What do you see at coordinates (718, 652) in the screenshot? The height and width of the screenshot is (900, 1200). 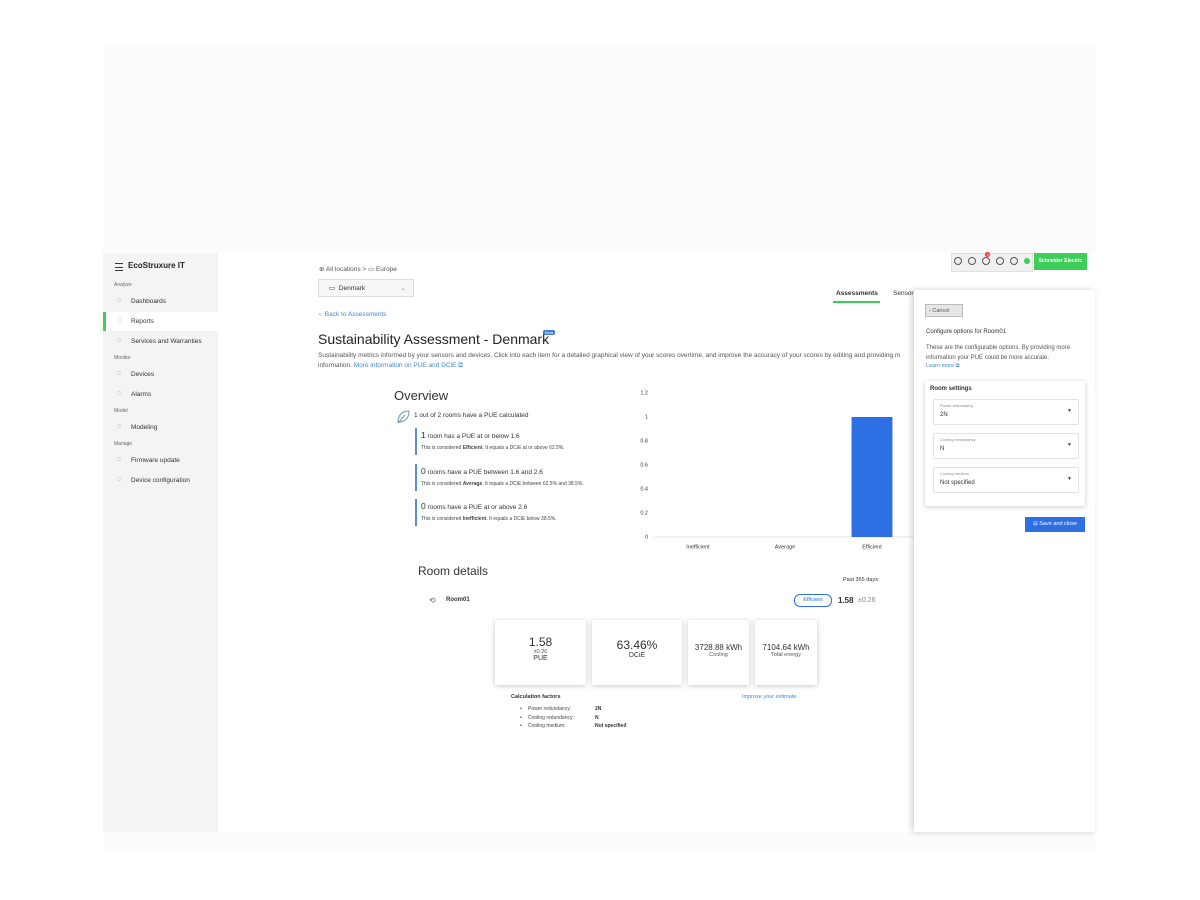 I see `metric-card: 3728.88 kWh Cooling` at bounding box center [718, 652].